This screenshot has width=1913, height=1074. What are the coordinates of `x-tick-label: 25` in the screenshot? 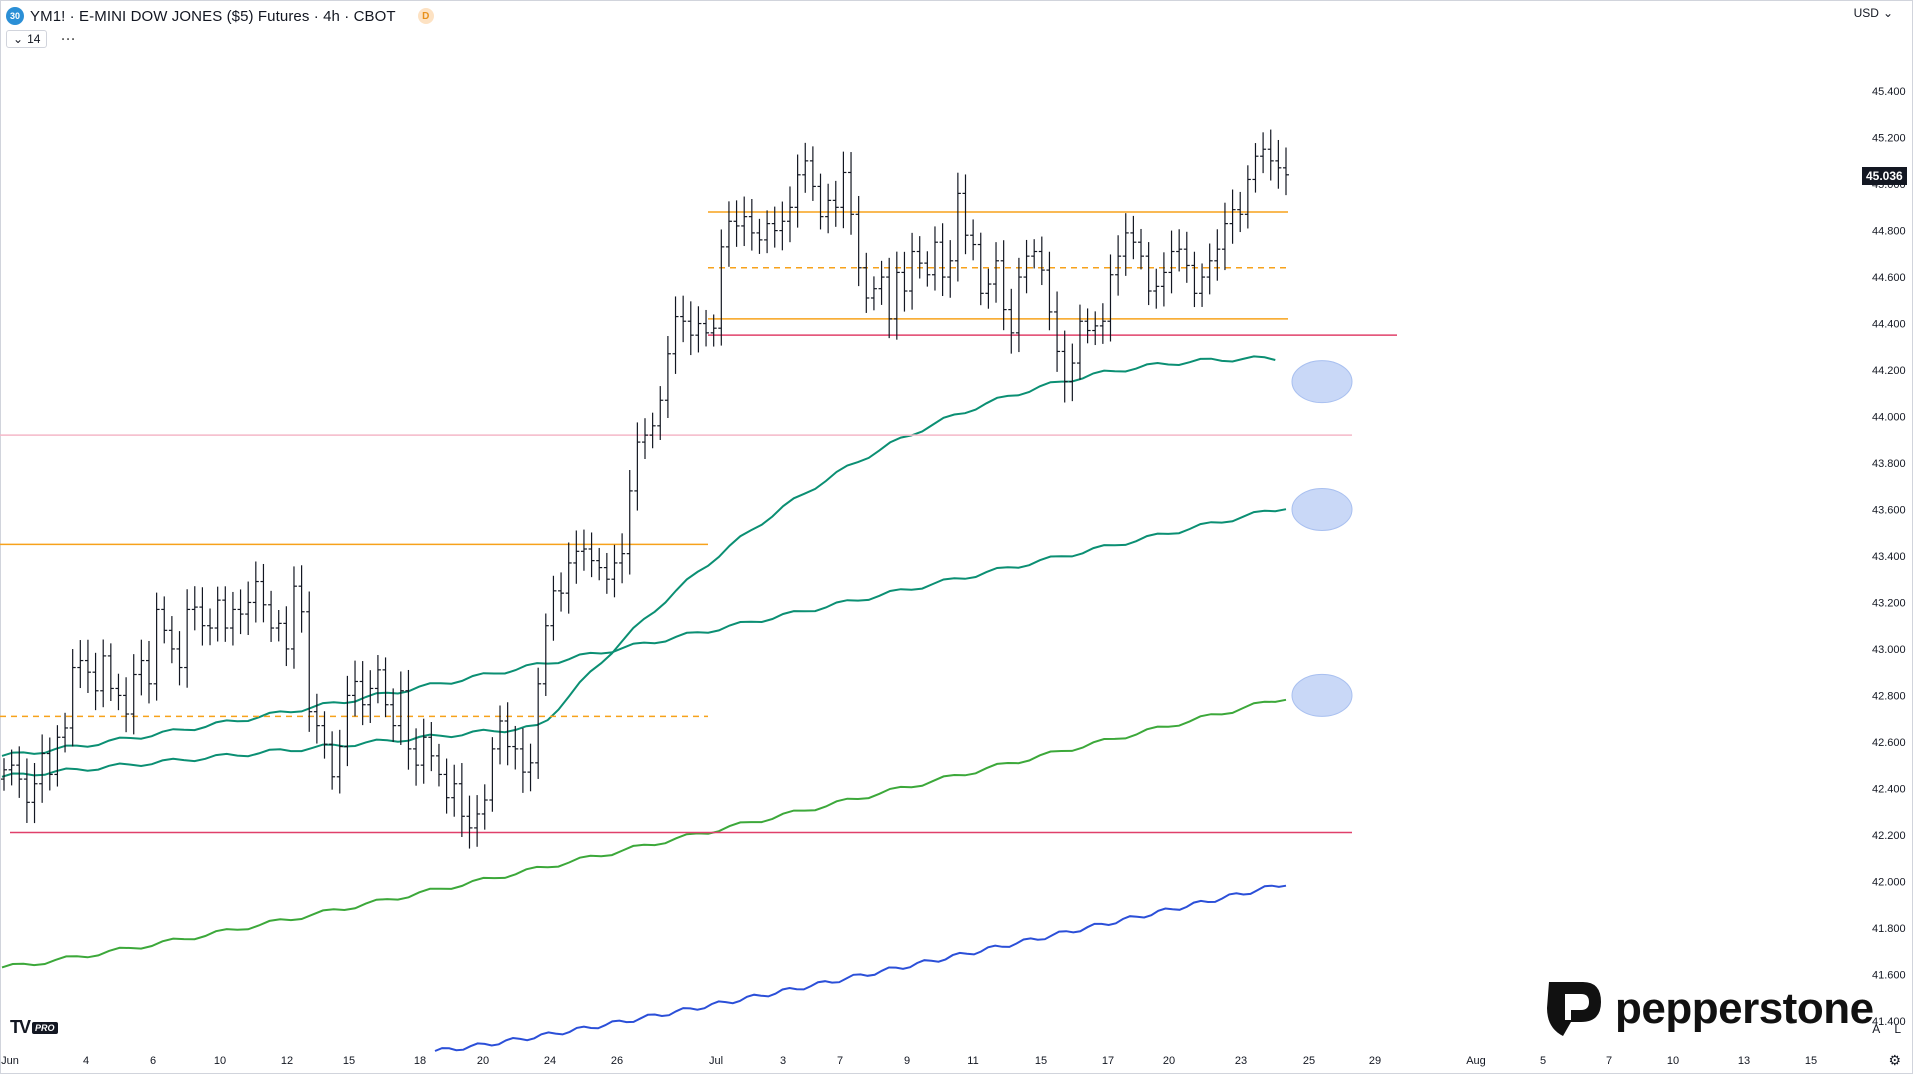 It's located at (1309, 1061).